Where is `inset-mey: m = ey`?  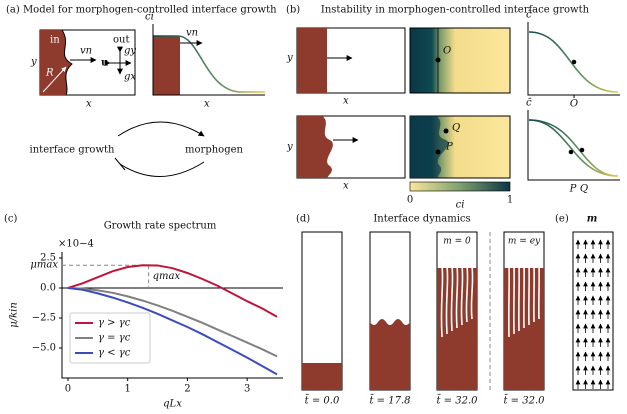 inset-mey: m = ey is located at coordinates (524, 242).